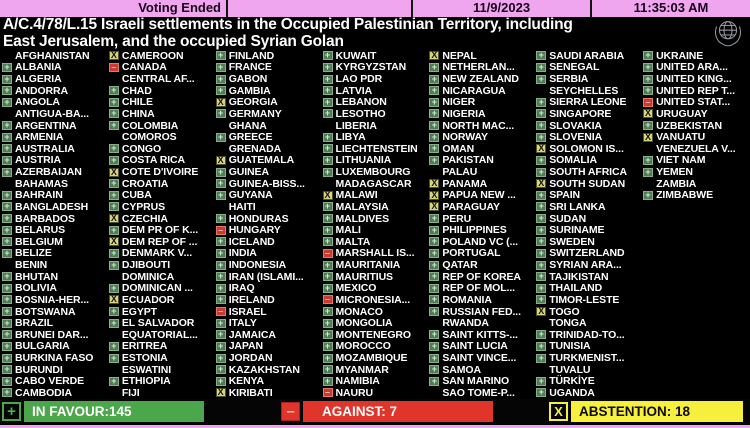 Image resolution: width=750 pixels, height=428 pixels. What do you see at coordinates (130, 392) in the screenshot?
I see `country-name: FIJI` at bounding box center [130, 392].